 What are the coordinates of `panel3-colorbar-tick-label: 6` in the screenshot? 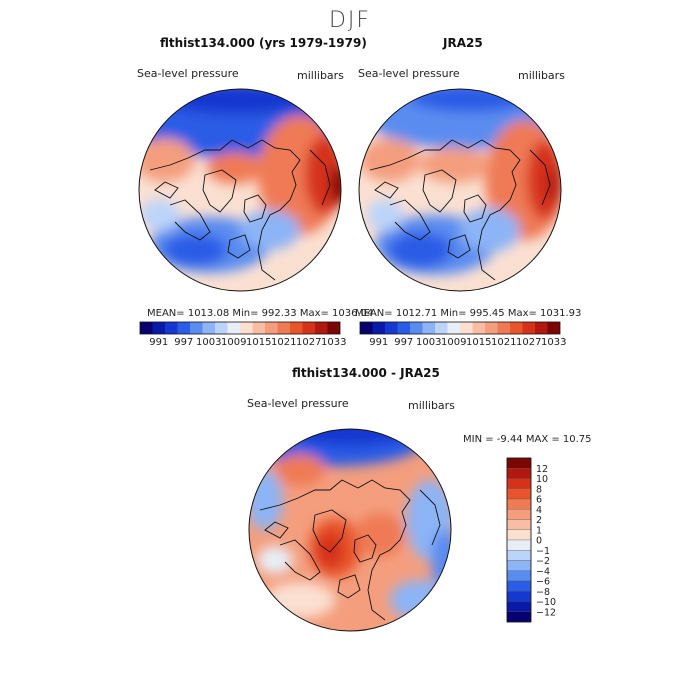 It's located at (539, 500).